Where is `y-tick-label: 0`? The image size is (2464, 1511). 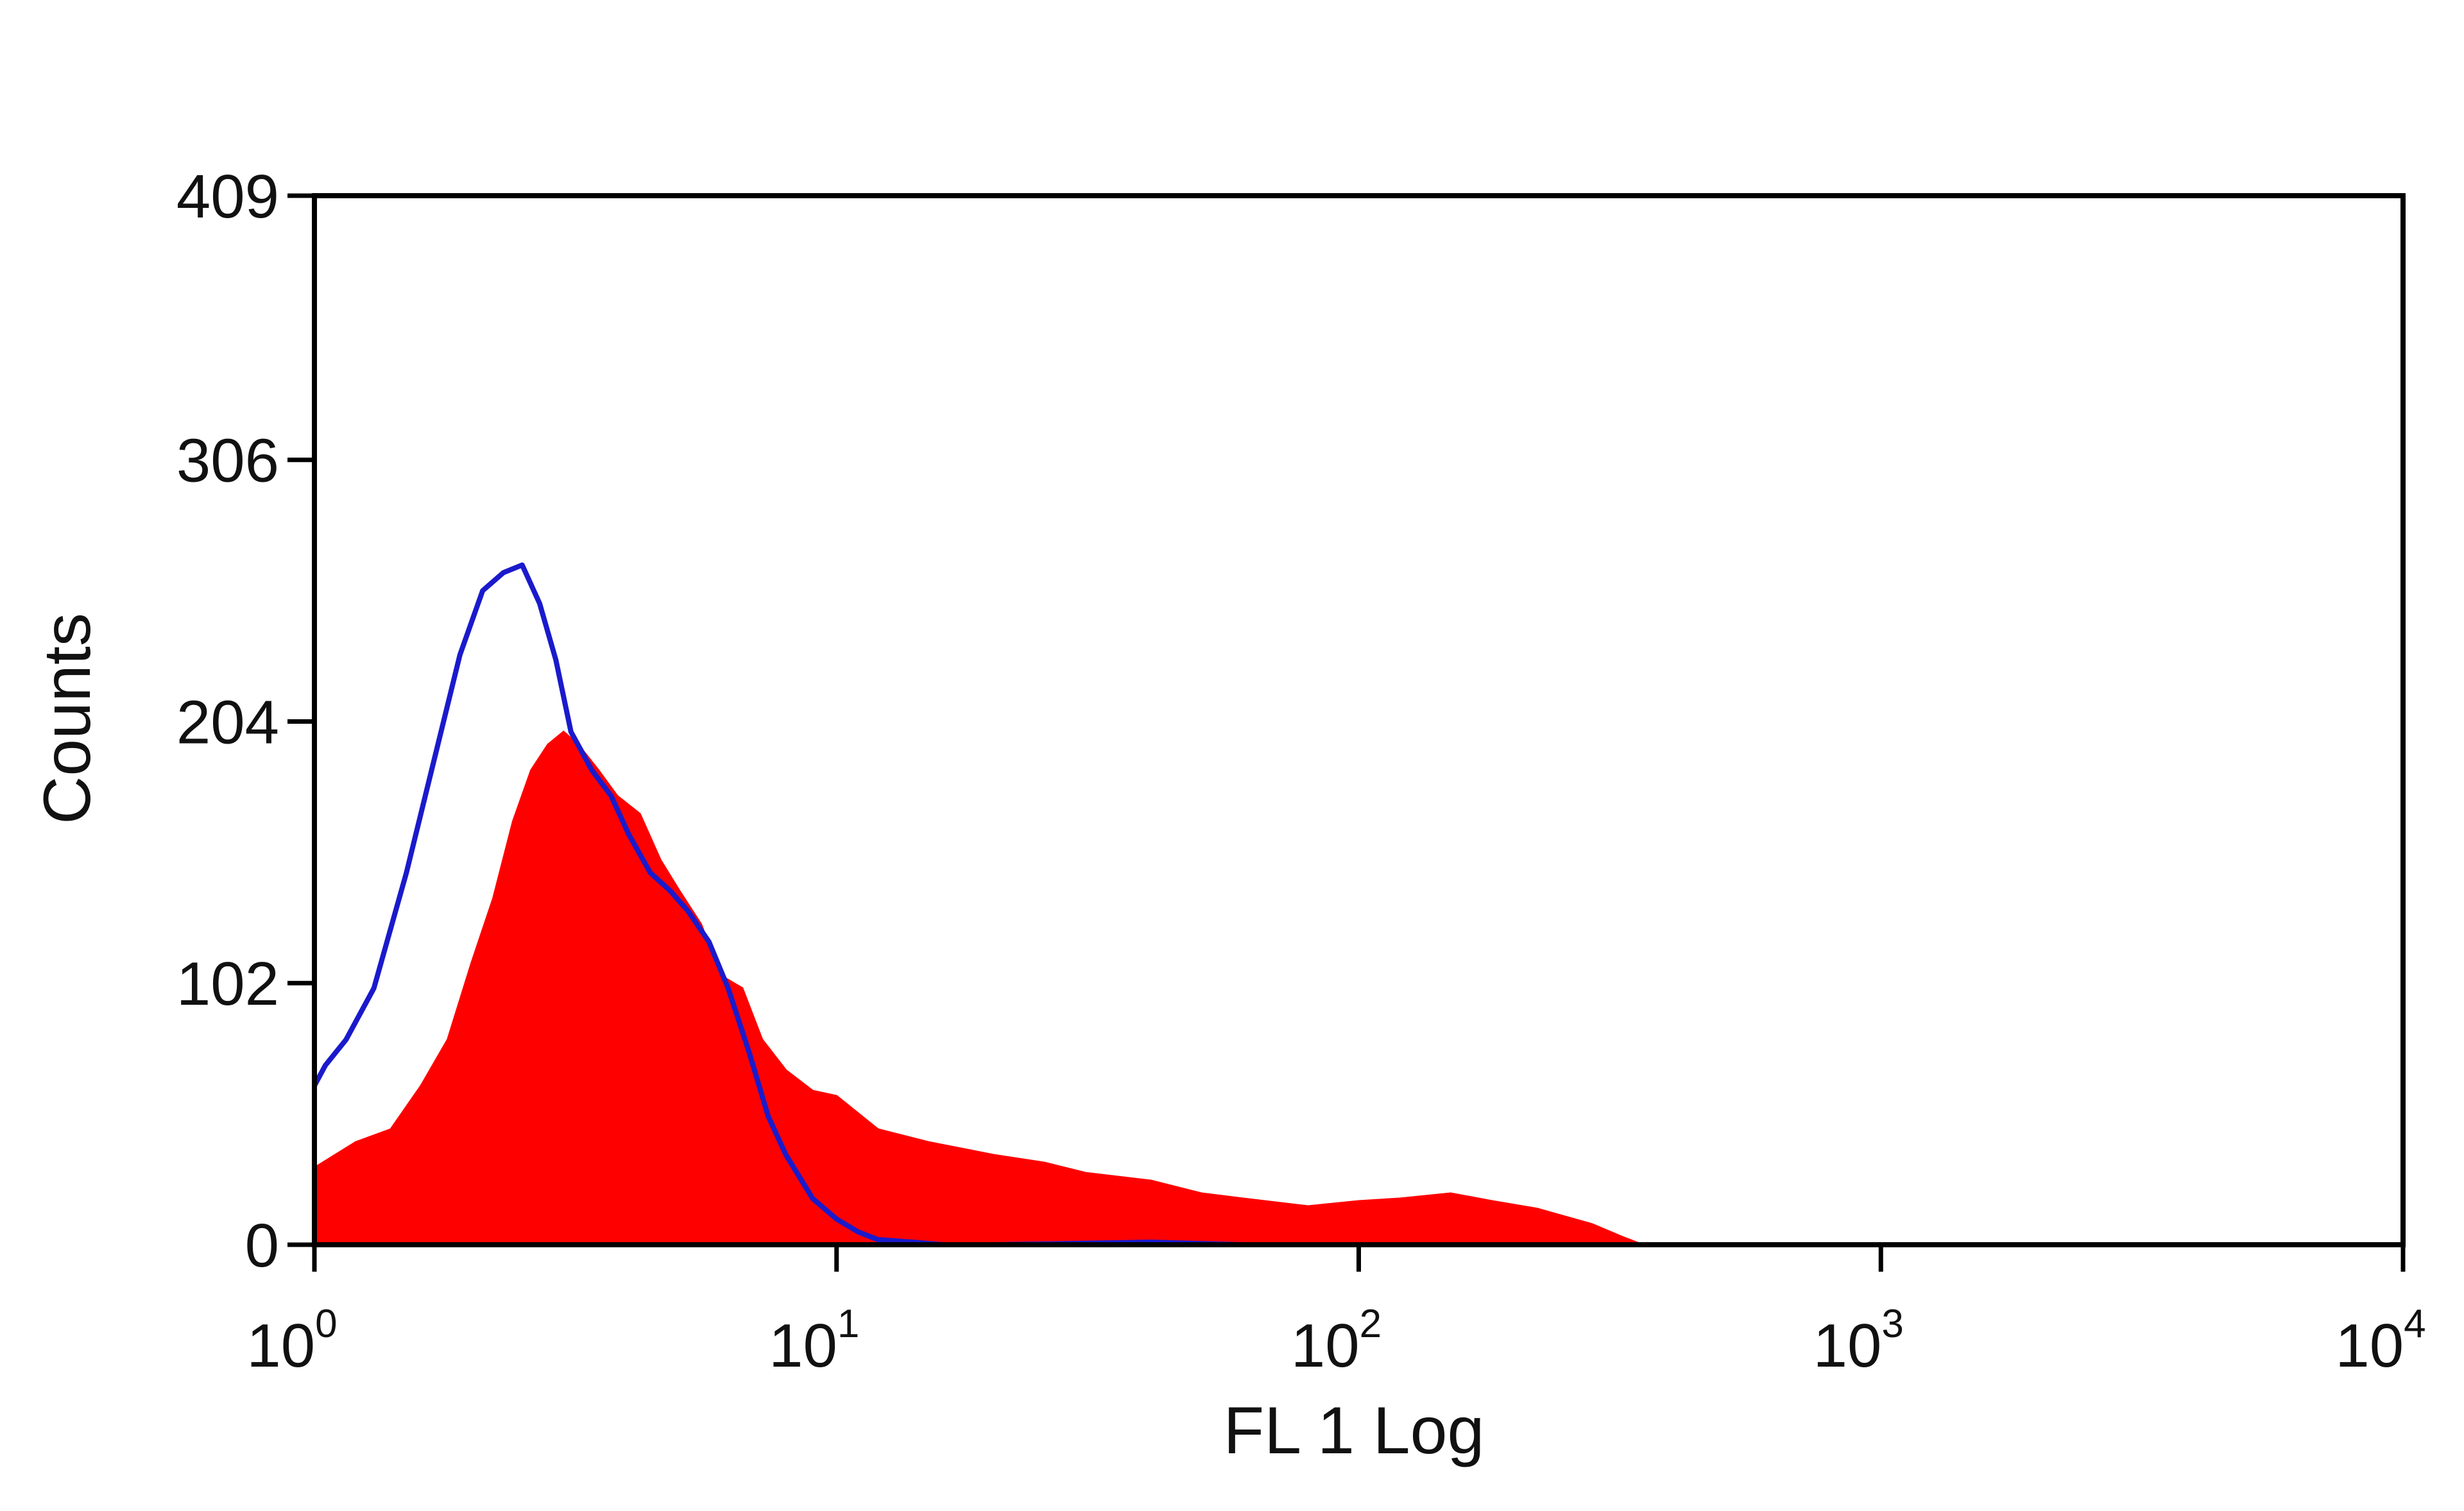
y-tick-label: 0 is located at coordinates (262, 1245).